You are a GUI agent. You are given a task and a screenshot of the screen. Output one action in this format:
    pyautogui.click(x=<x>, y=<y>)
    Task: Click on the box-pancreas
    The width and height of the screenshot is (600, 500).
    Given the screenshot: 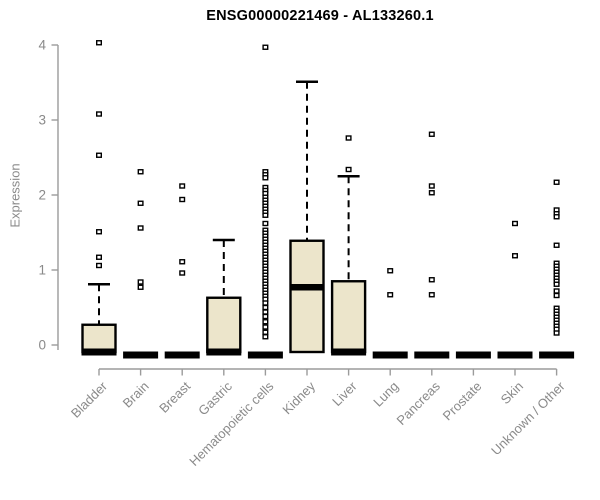 What is the action you would take?
    pyautogui.click(x=432, y=245)
    